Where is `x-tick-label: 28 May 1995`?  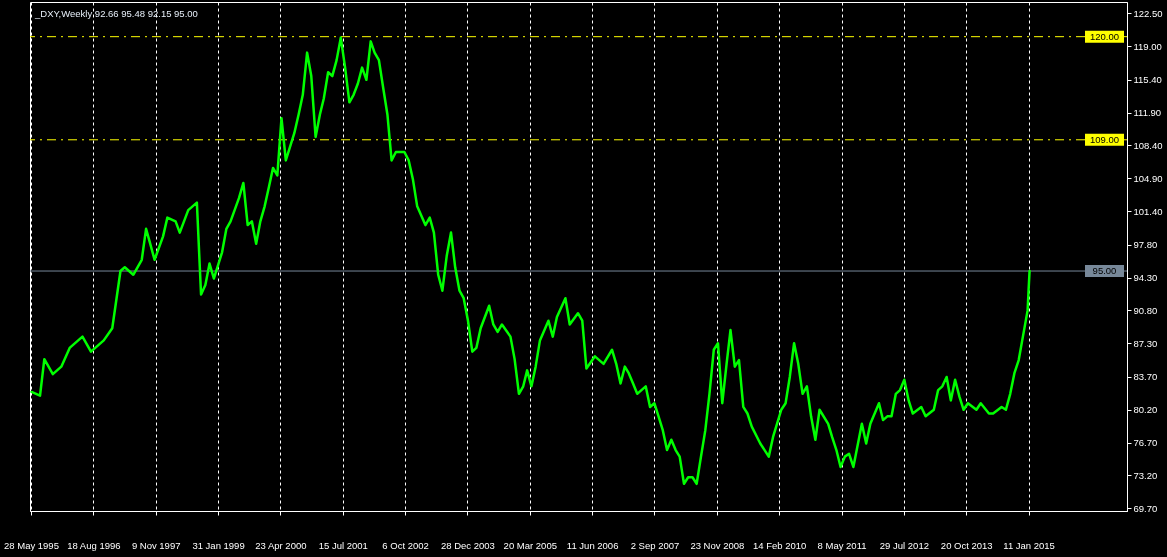 x-tick-label: 28 May 1995 is located at coordinates (31, 545).